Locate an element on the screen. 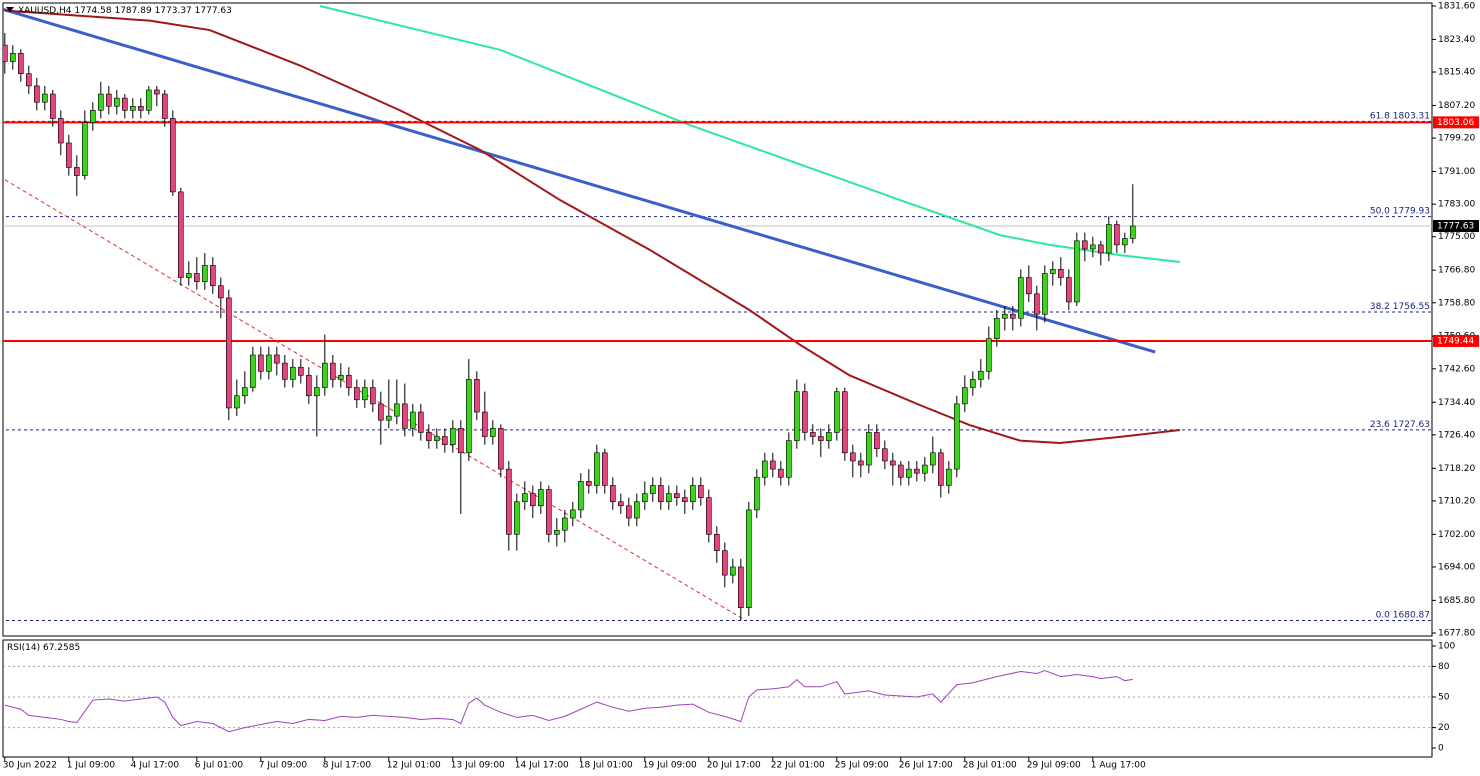 This screenshot has height=776, width=1480. current-price-label: 1777.63 is located at coordinates (1455, 227).